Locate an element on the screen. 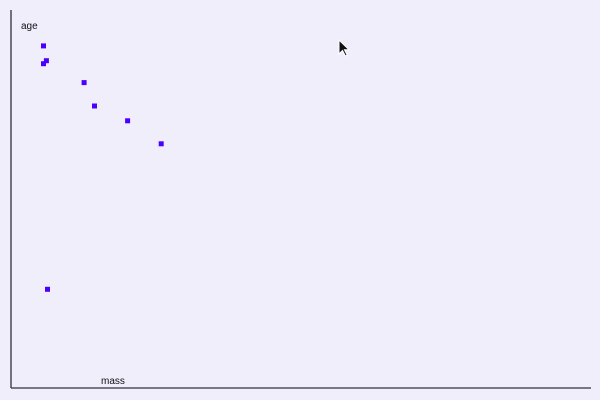  data-points is located at coordinates (102, 167).